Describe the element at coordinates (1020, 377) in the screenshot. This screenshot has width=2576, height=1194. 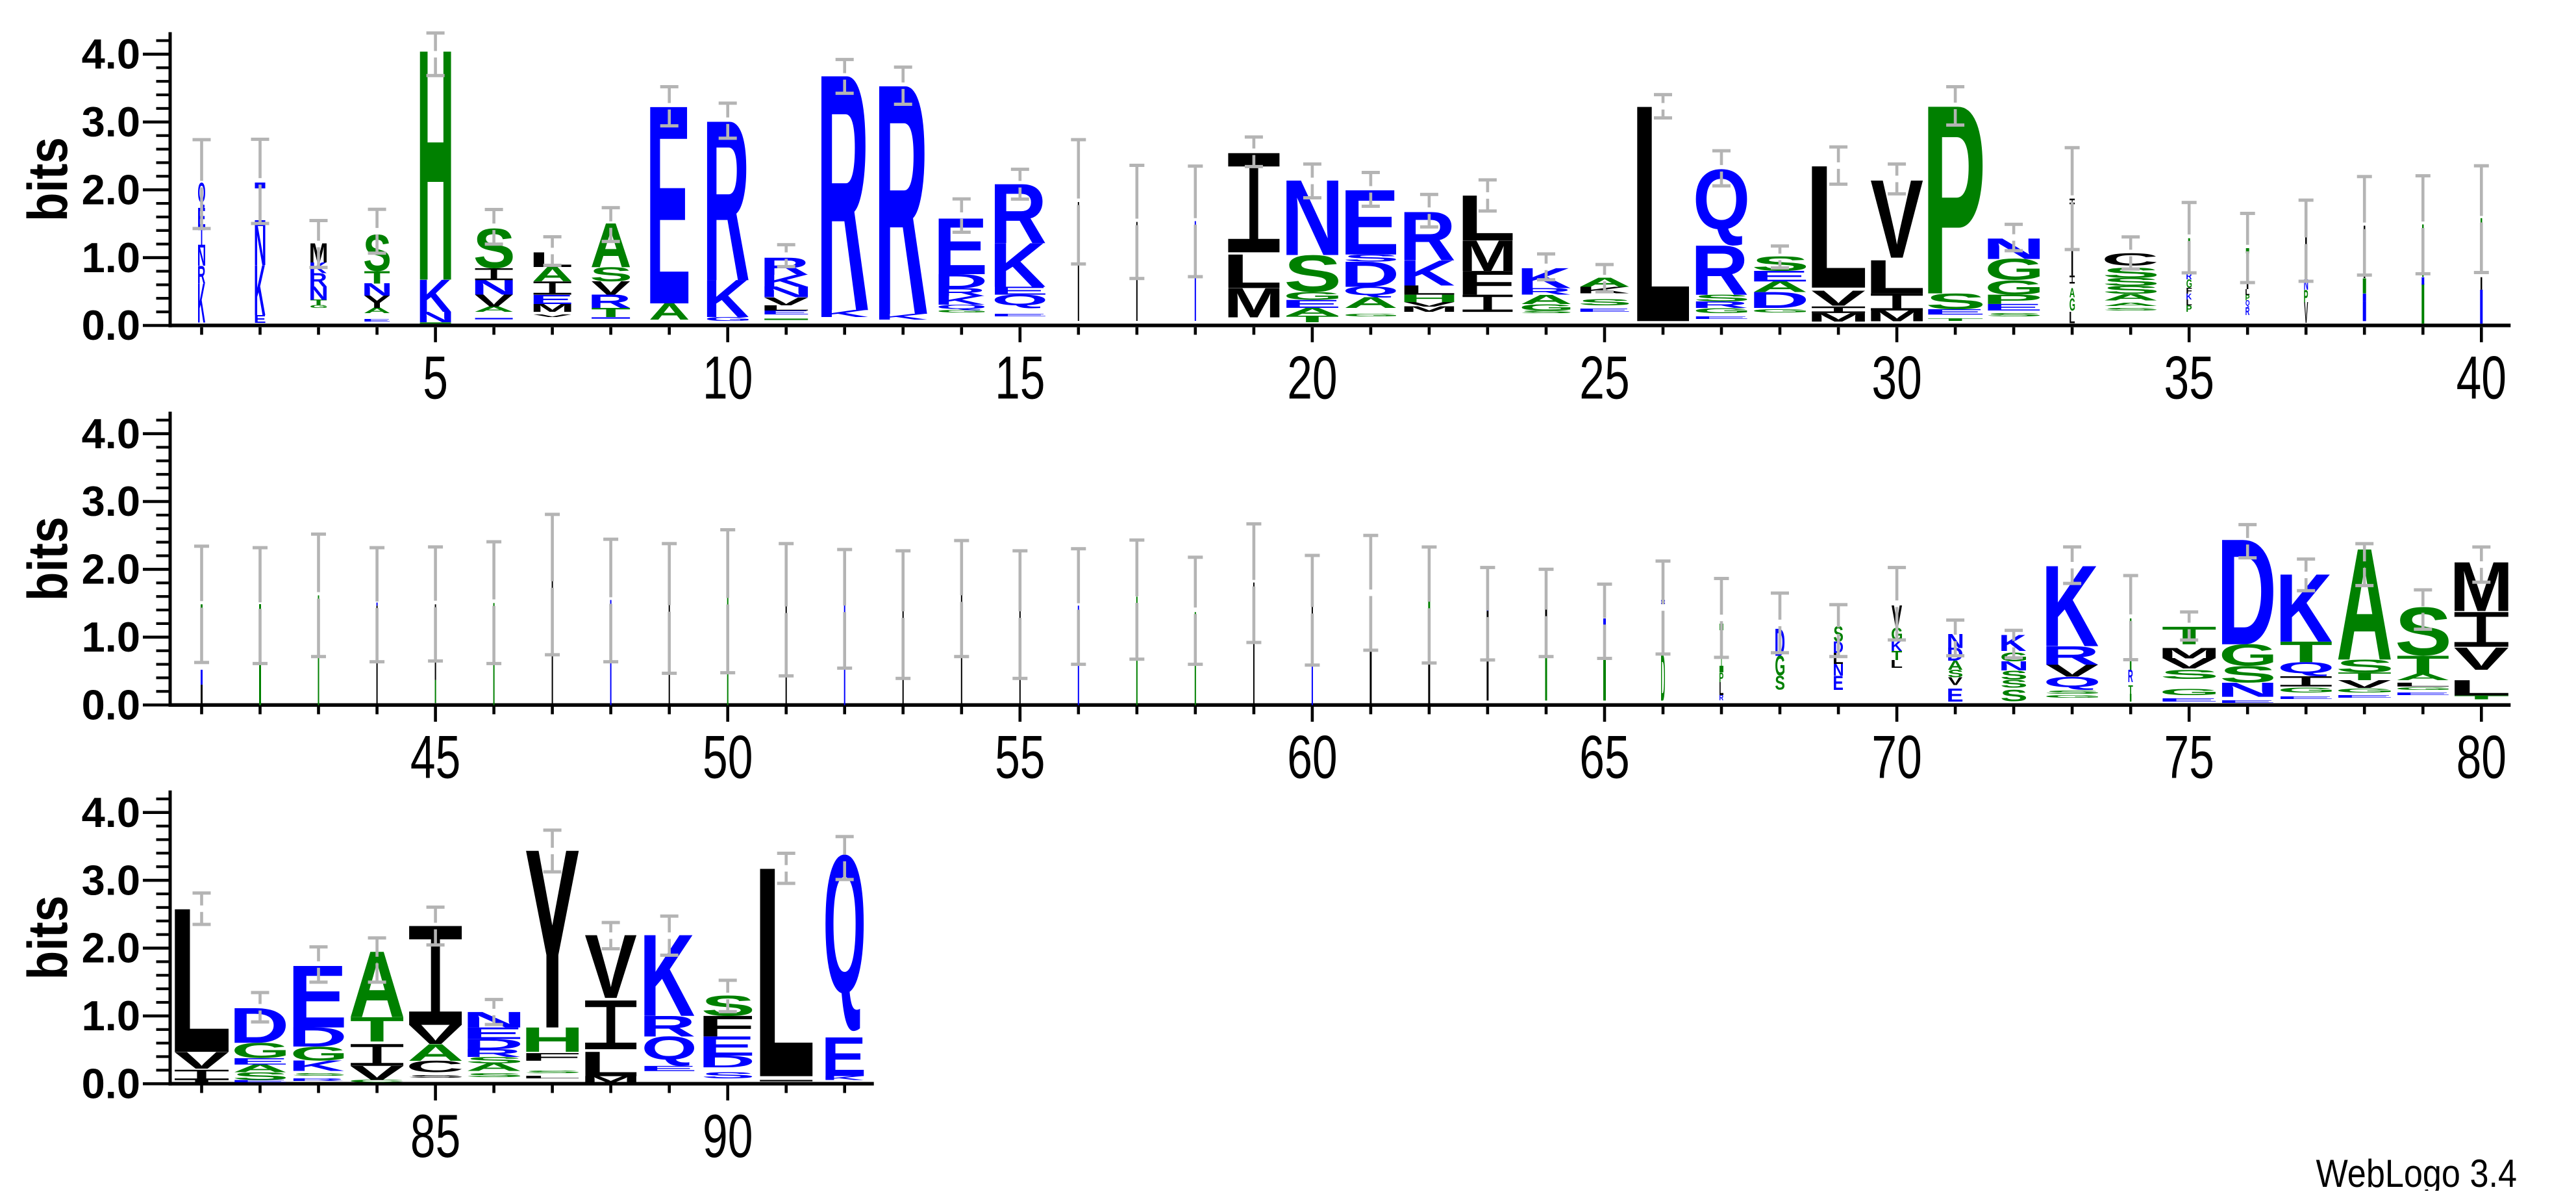
I see `svg-text: 15` at that location.